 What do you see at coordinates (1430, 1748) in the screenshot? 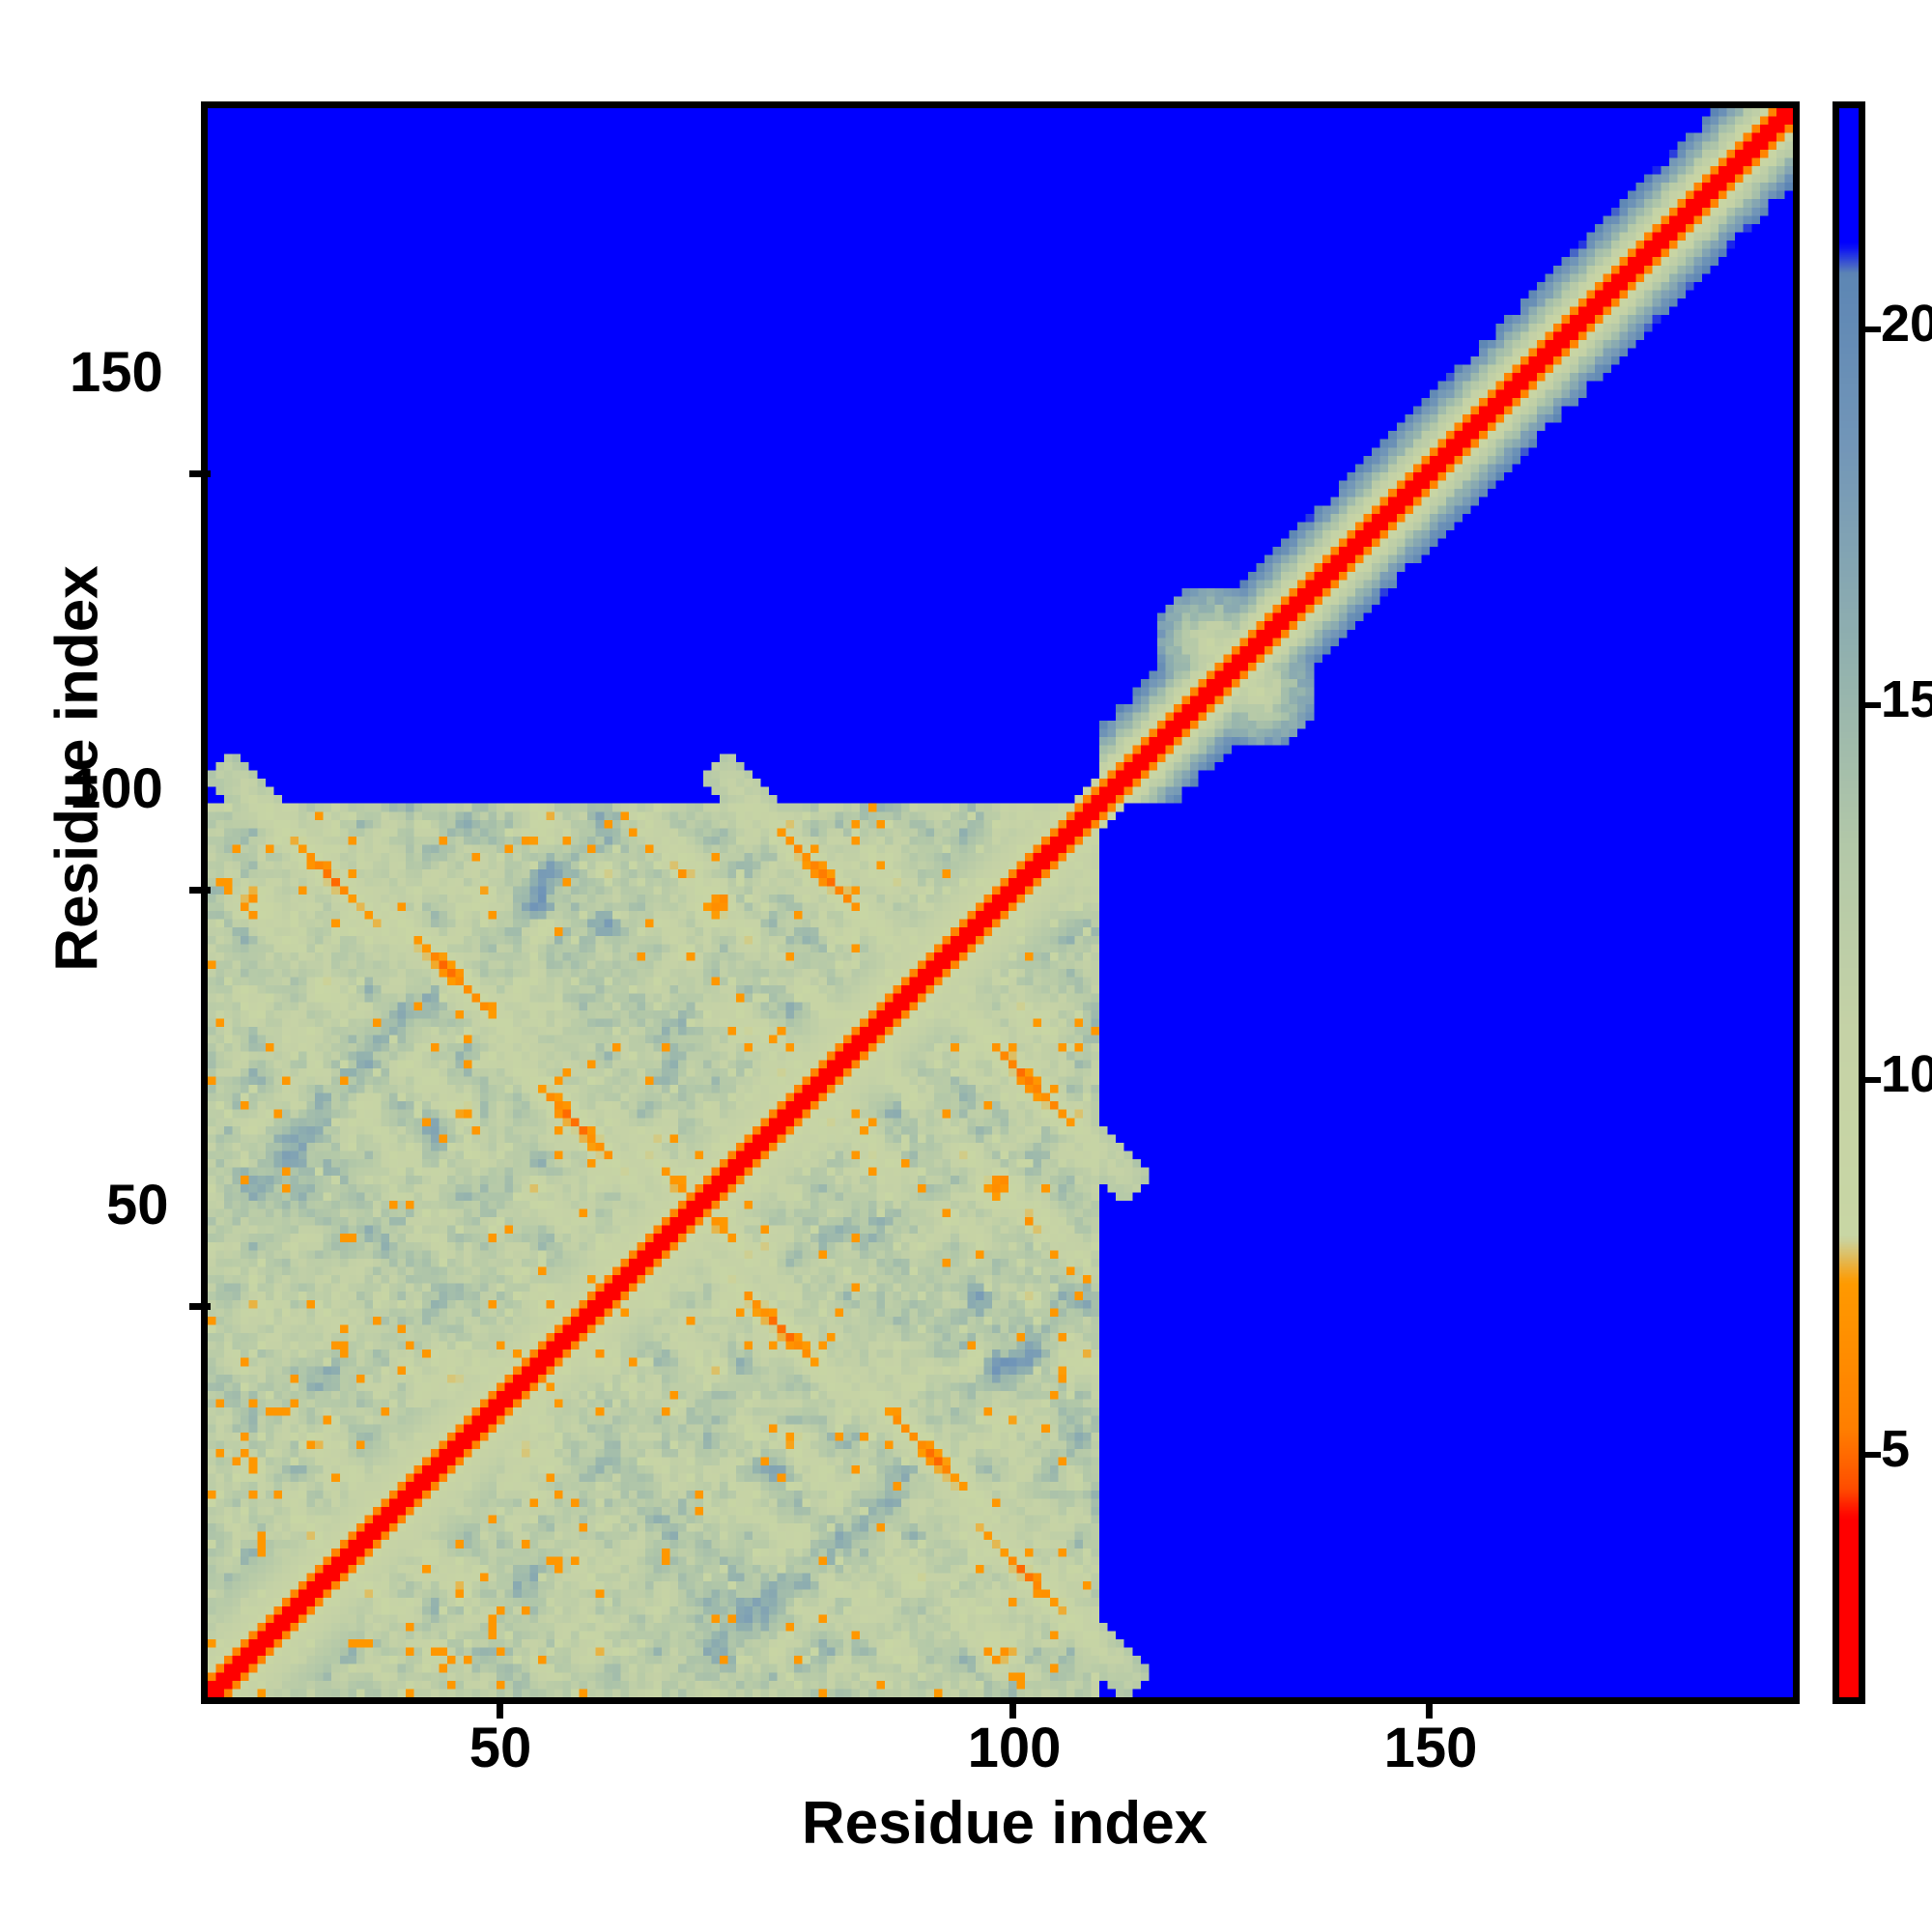
I see `x-tick-label-150: 150` at bounding box center [1430, 1748].